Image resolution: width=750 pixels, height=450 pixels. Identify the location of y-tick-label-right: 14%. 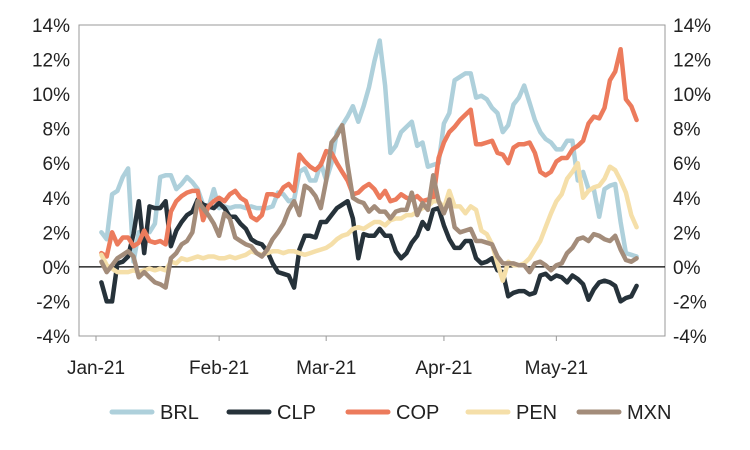
(692, 26).